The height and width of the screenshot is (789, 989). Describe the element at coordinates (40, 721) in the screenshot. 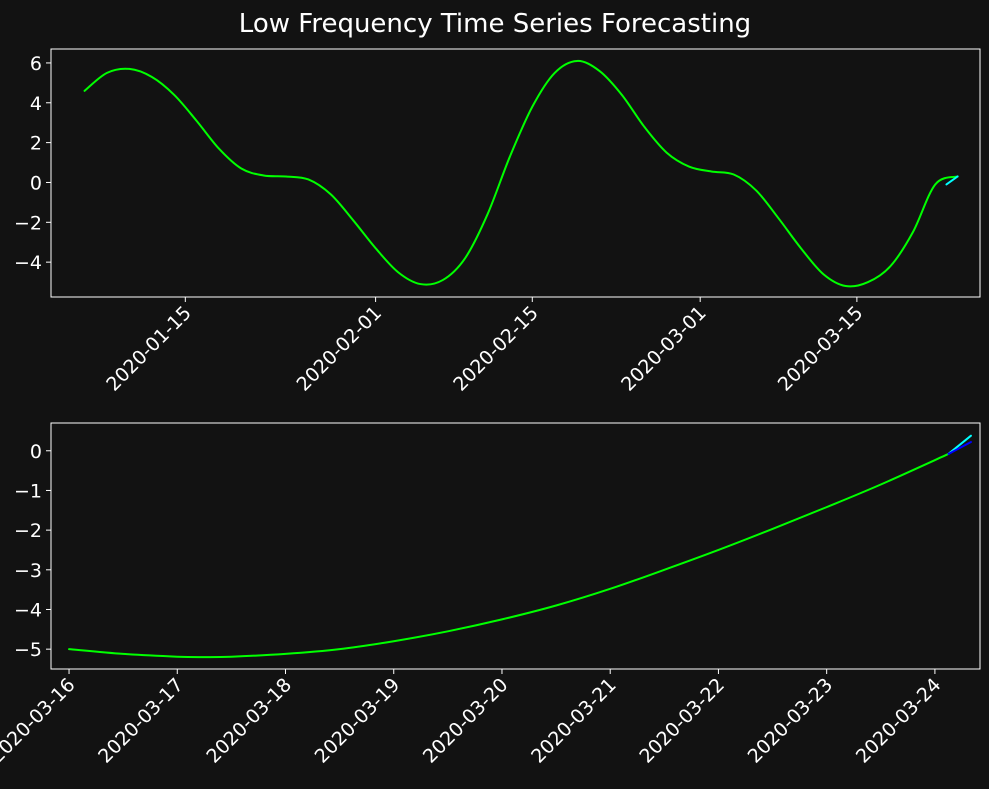

I see `bottom-xtick-label: 2020-03-16` at that location.